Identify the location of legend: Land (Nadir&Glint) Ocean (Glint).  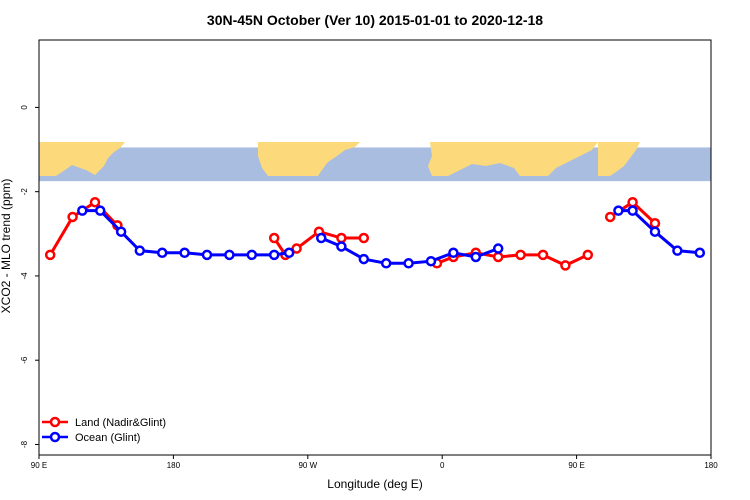
(104, 430).